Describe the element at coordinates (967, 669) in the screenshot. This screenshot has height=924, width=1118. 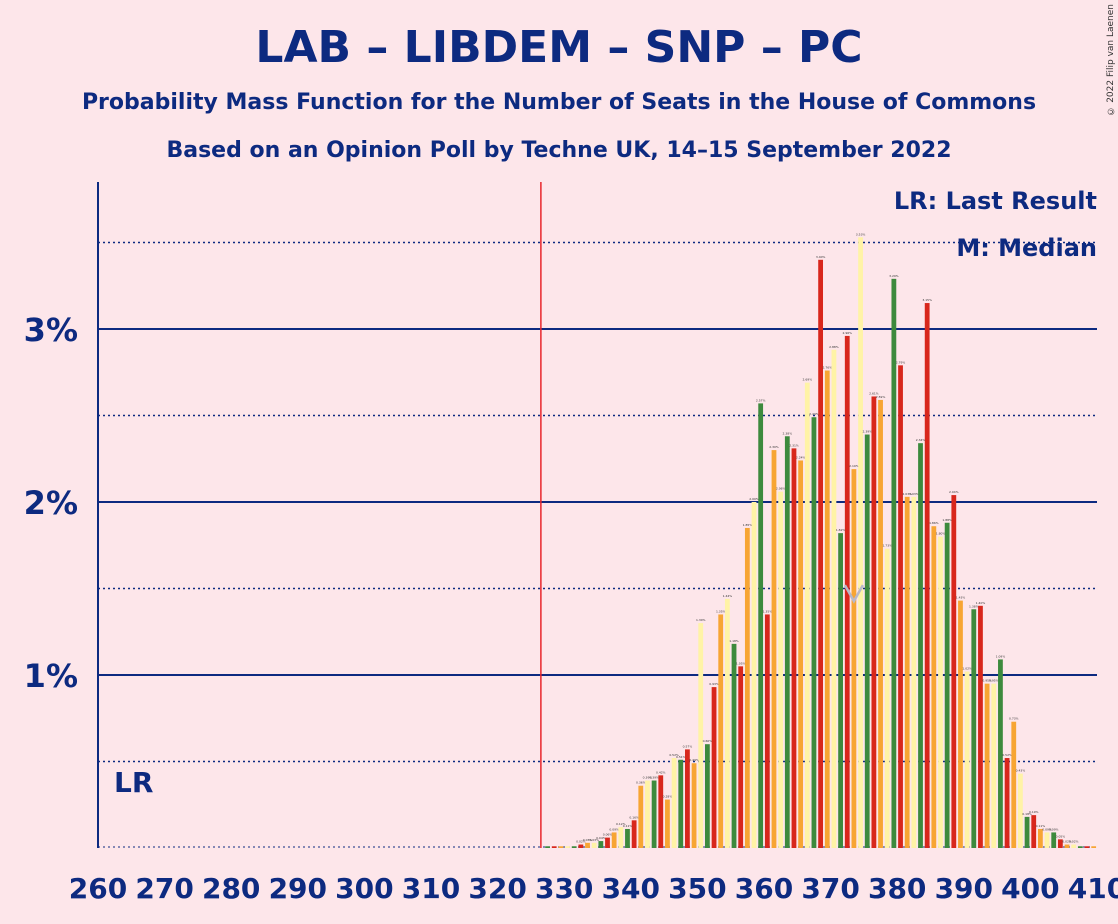
I see `bar-value-label: 1.02%` at that location.